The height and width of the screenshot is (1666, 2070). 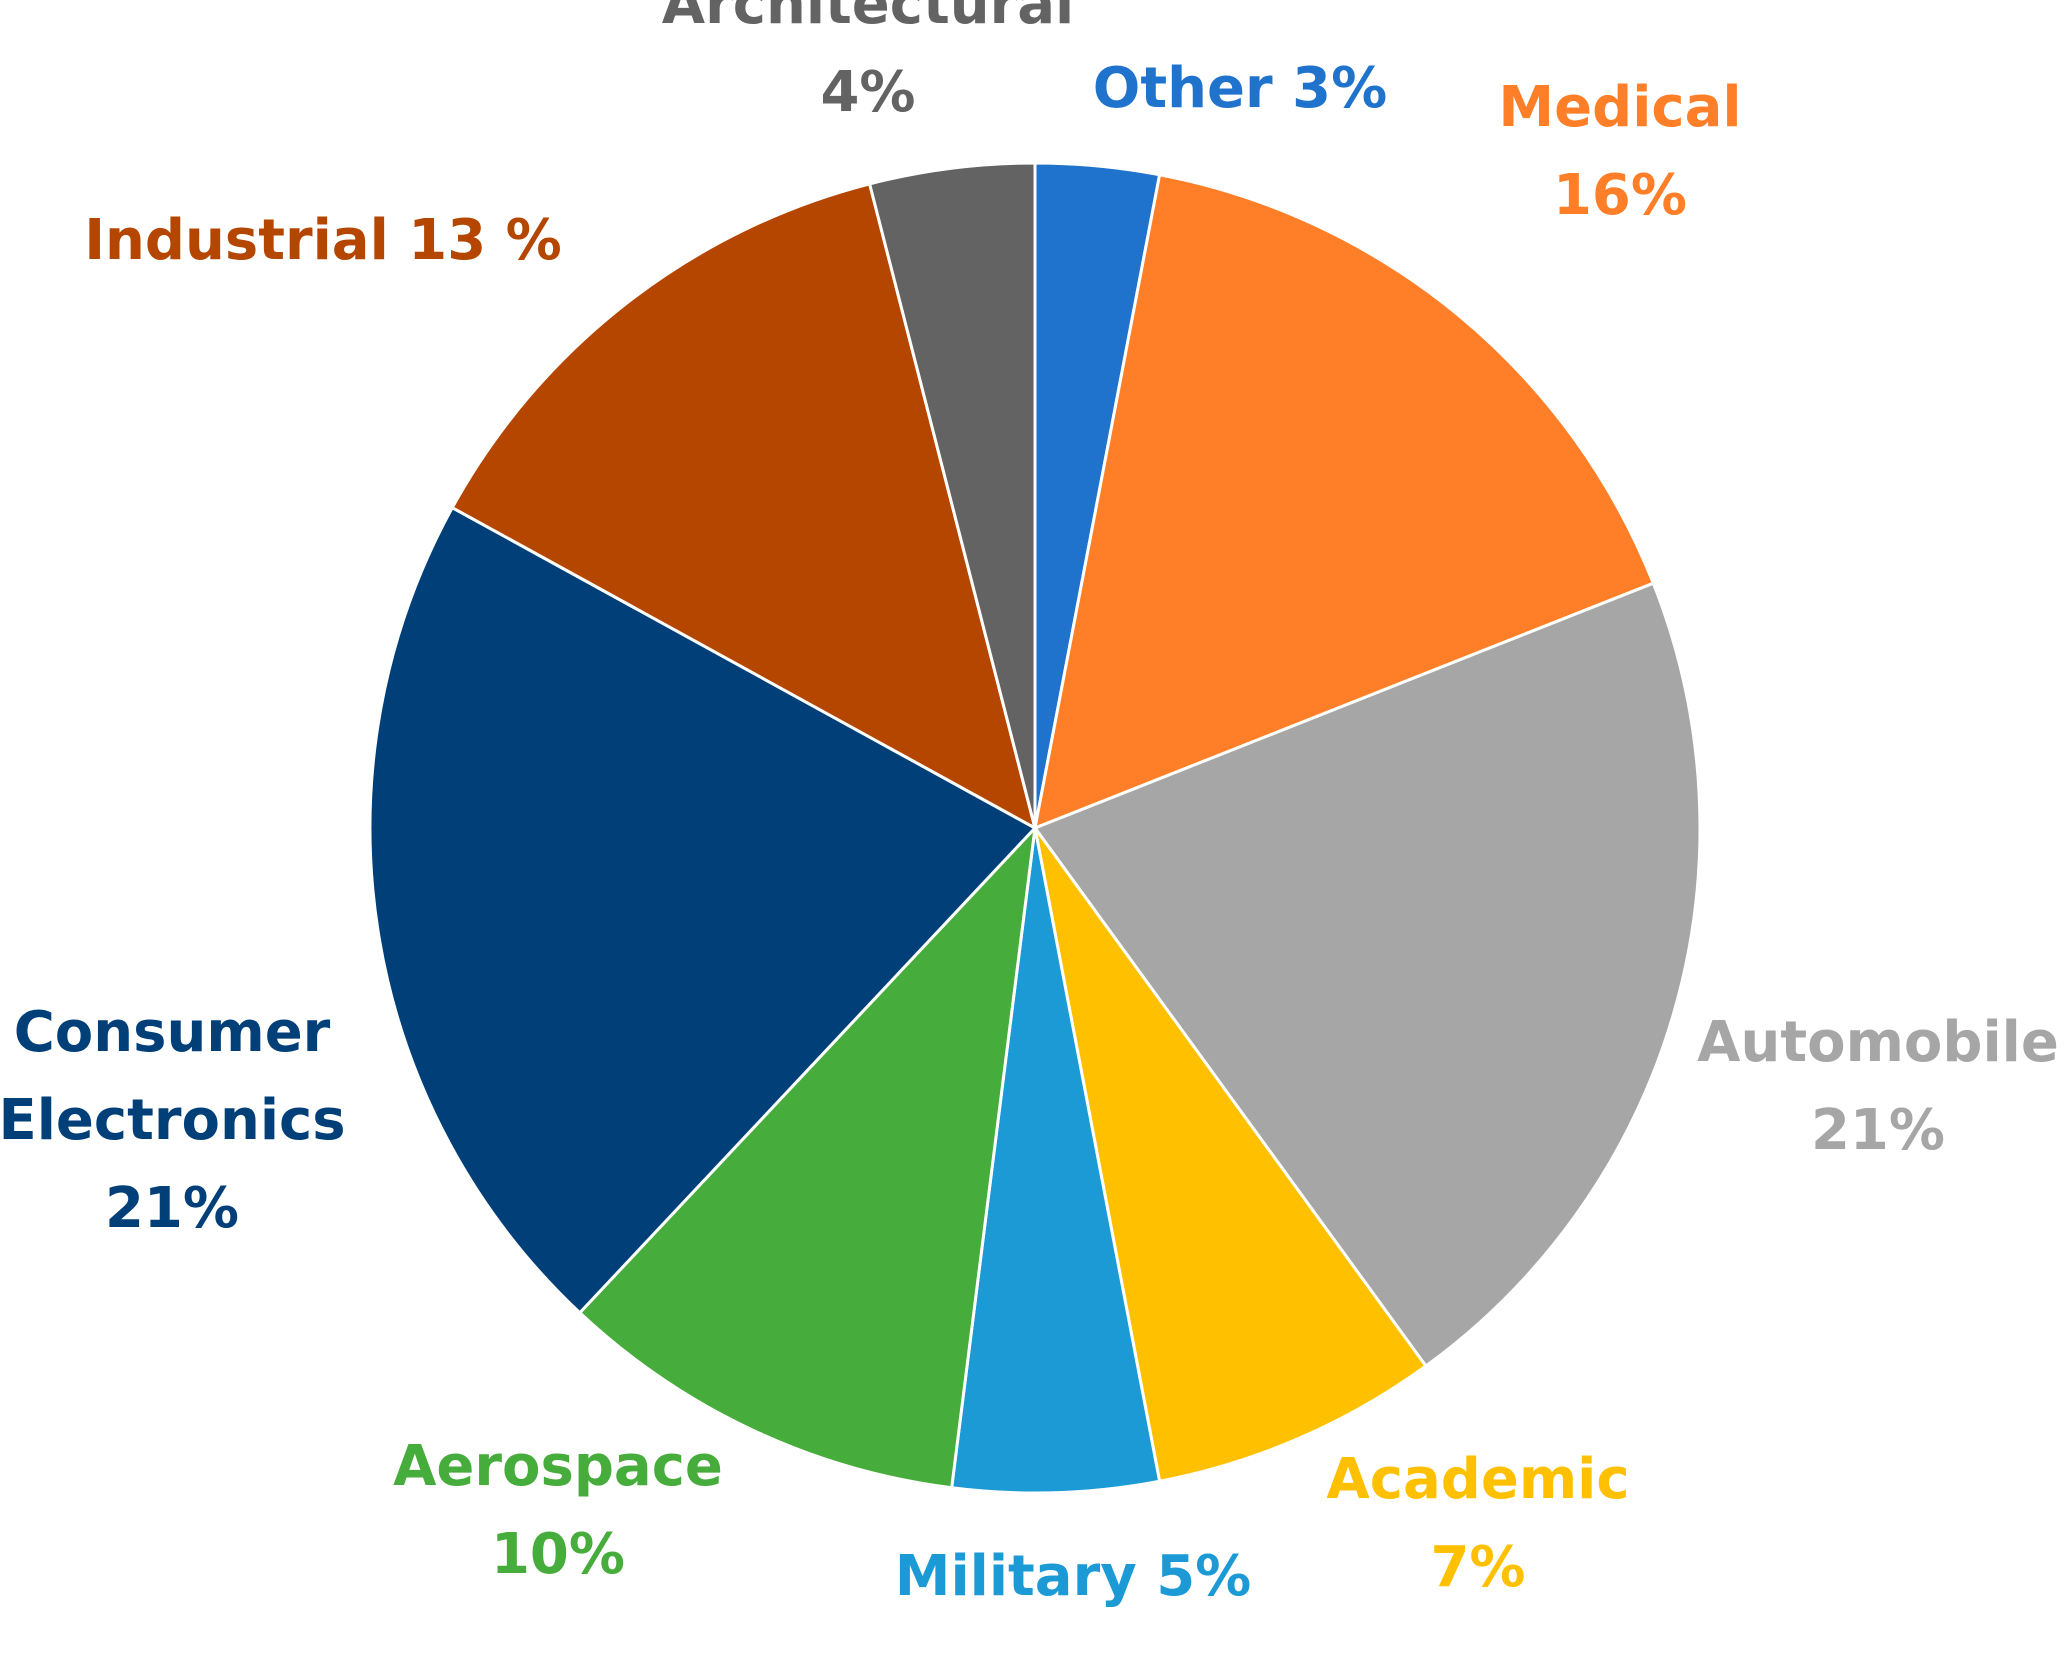 I want to click on data-label-other: Other 3%, so click(x=1240, y=88).